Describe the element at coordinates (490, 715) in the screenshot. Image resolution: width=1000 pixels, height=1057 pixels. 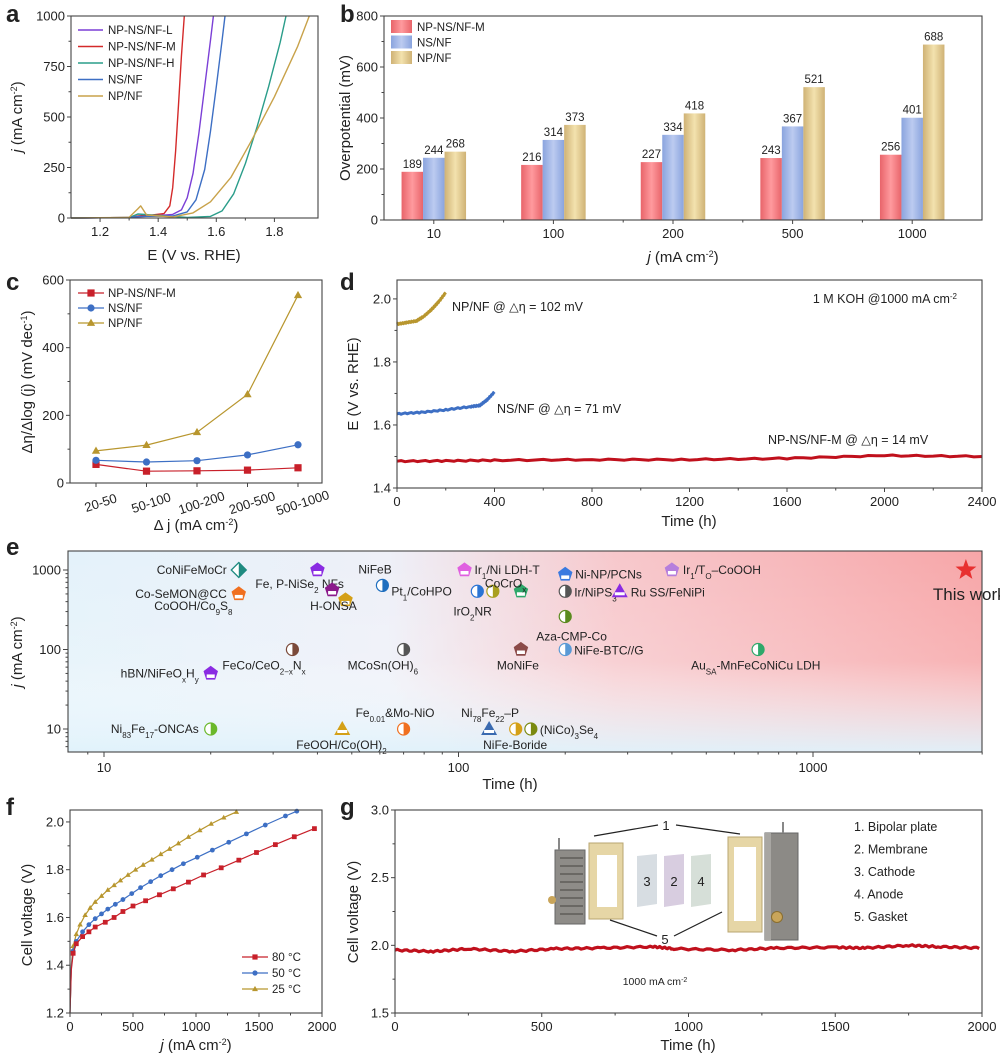
I see `e-point-label: Ni78Fe22–P` at that location.